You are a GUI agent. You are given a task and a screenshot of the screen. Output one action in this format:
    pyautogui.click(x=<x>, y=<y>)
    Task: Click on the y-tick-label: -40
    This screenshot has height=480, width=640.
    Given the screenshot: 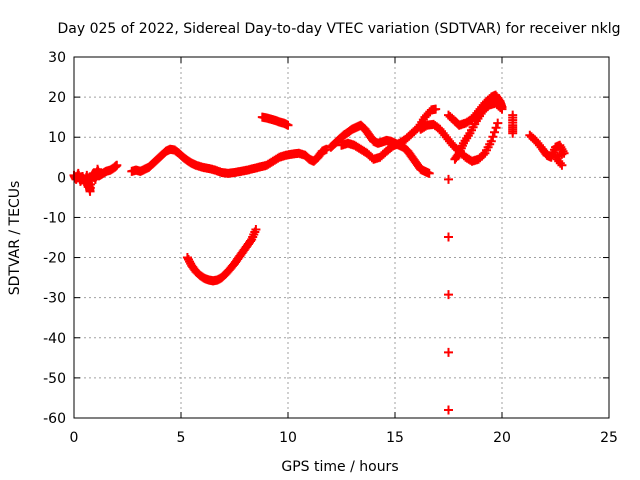 What is the action you would take?
    pyautogui.click(x=54, y=339)
    